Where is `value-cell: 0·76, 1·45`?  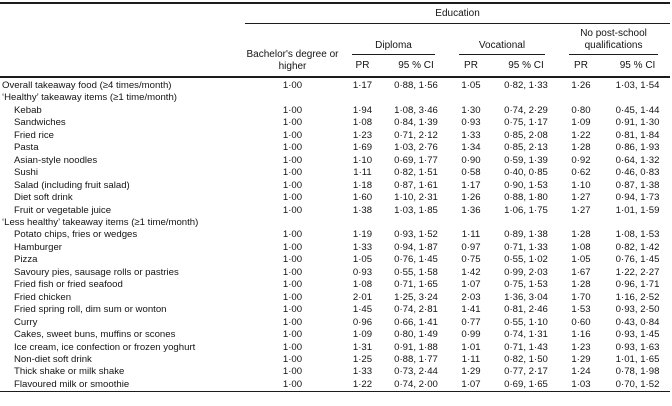 value-cell: 0·76, 1·45 is located at coordinates (637, 260).